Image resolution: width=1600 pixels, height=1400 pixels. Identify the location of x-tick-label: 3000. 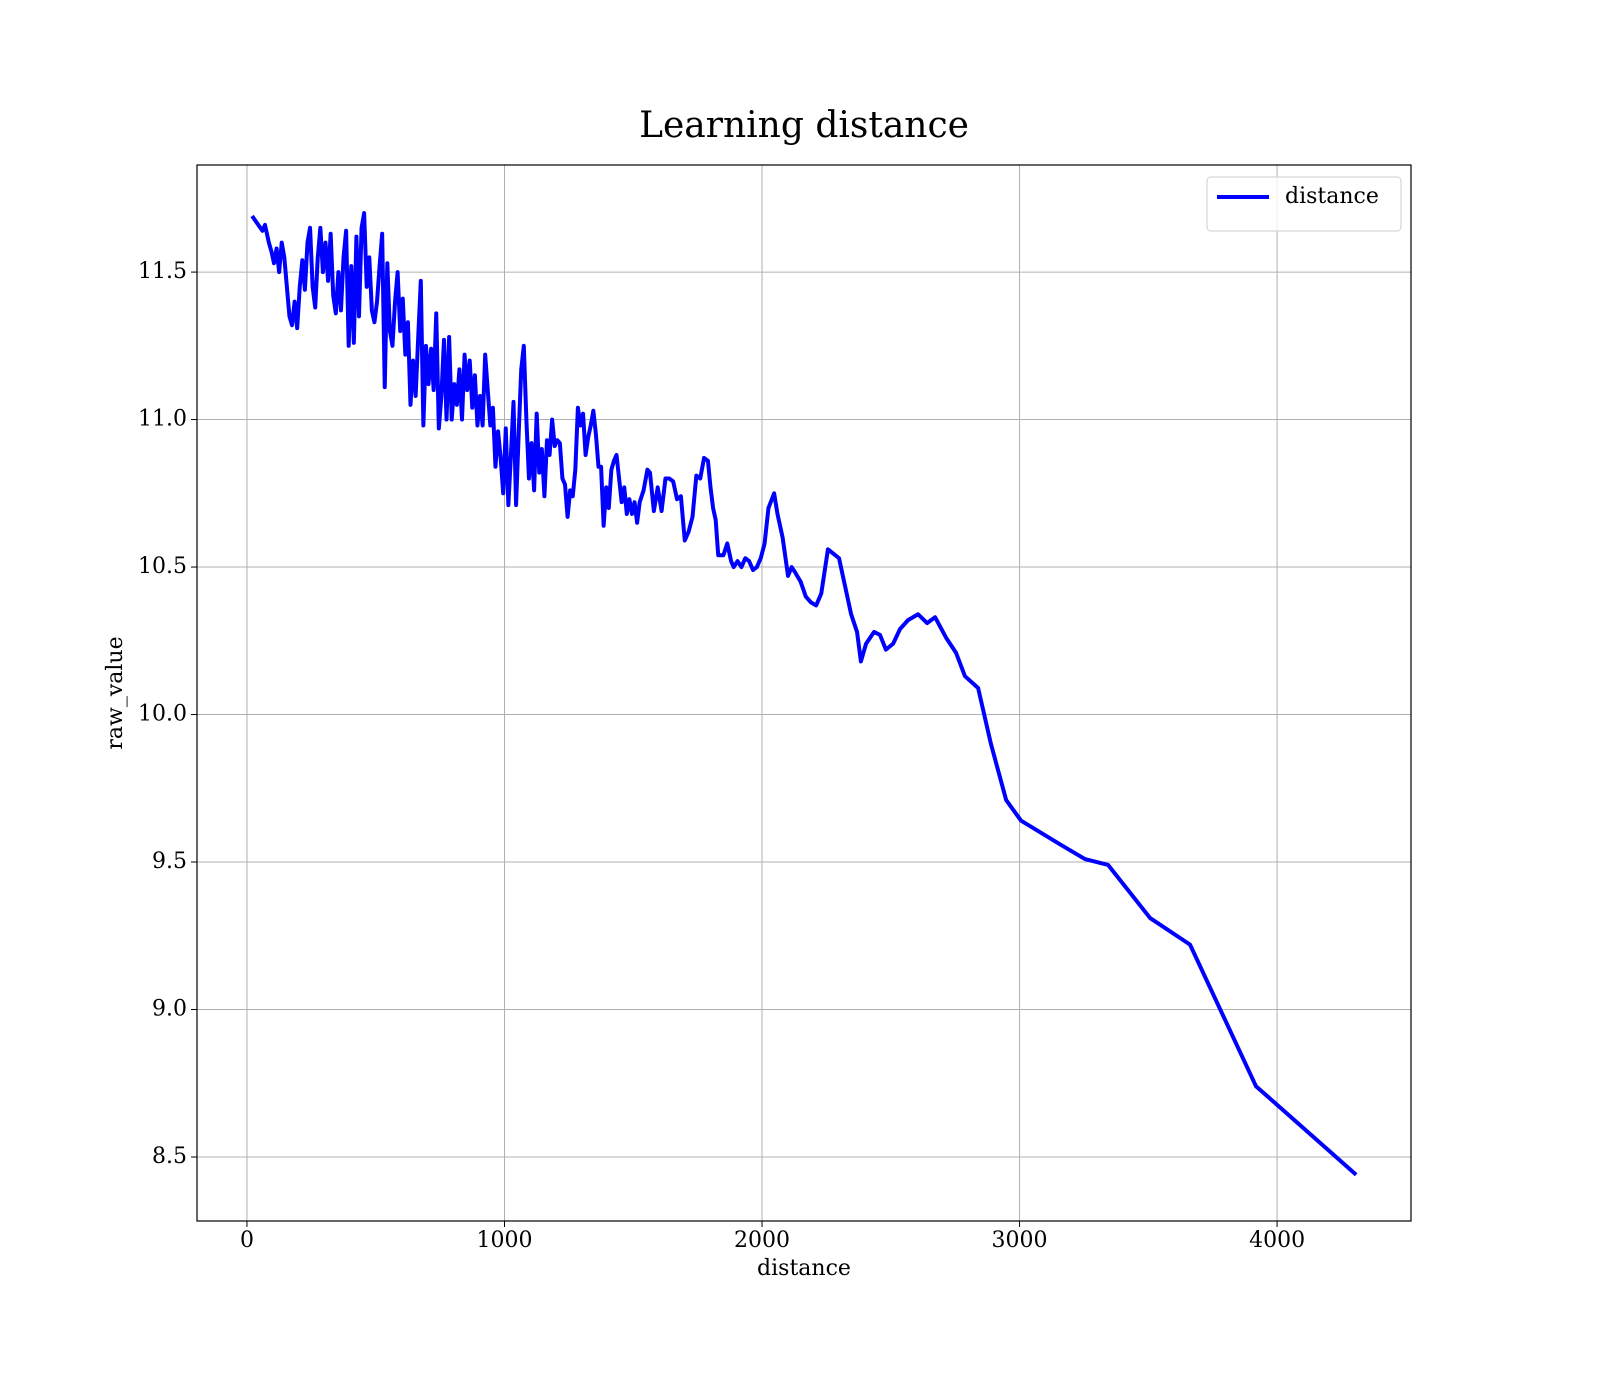
(1020, 1240).